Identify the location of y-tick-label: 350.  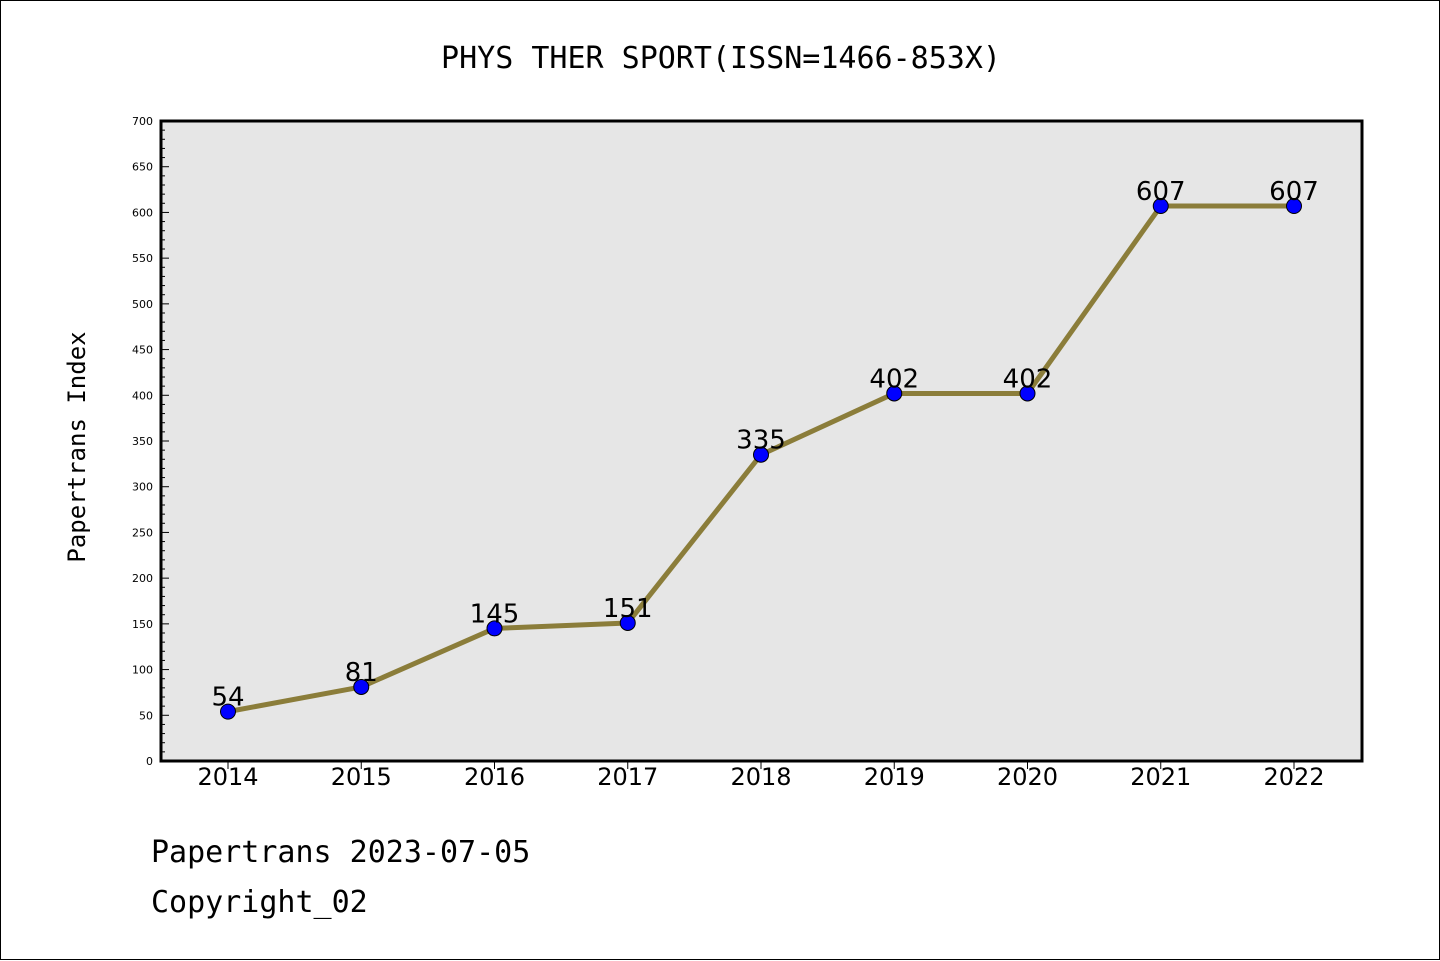
(142, 441).